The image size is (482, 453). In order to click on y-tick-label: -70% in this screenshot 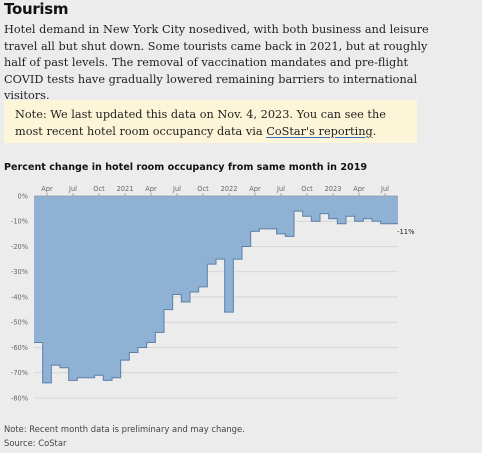, I will do `click(19, 373)`.